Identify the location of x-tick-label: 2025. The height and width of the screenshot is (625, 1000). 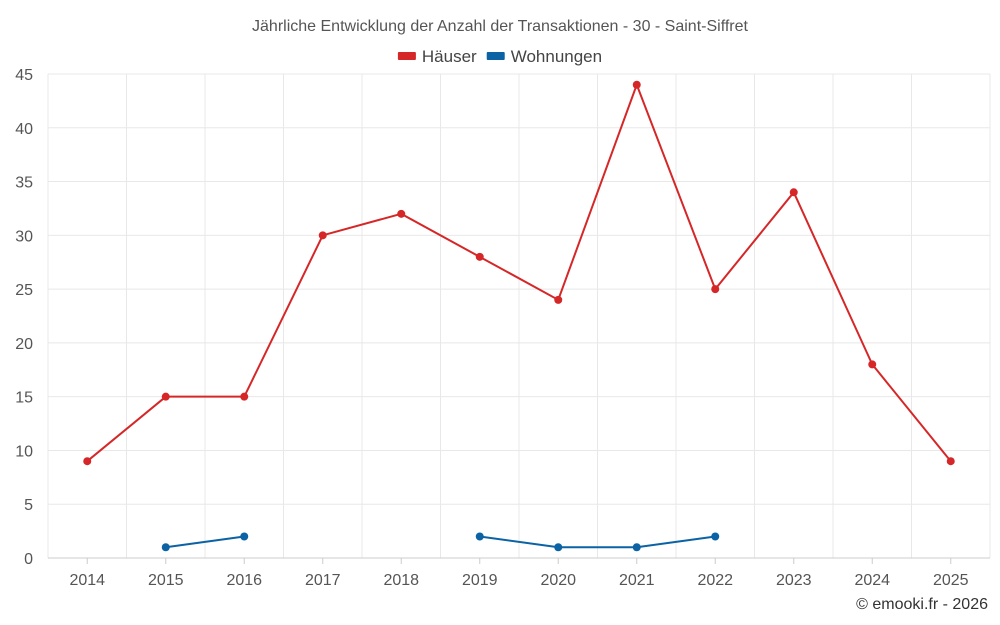
(951, 580).